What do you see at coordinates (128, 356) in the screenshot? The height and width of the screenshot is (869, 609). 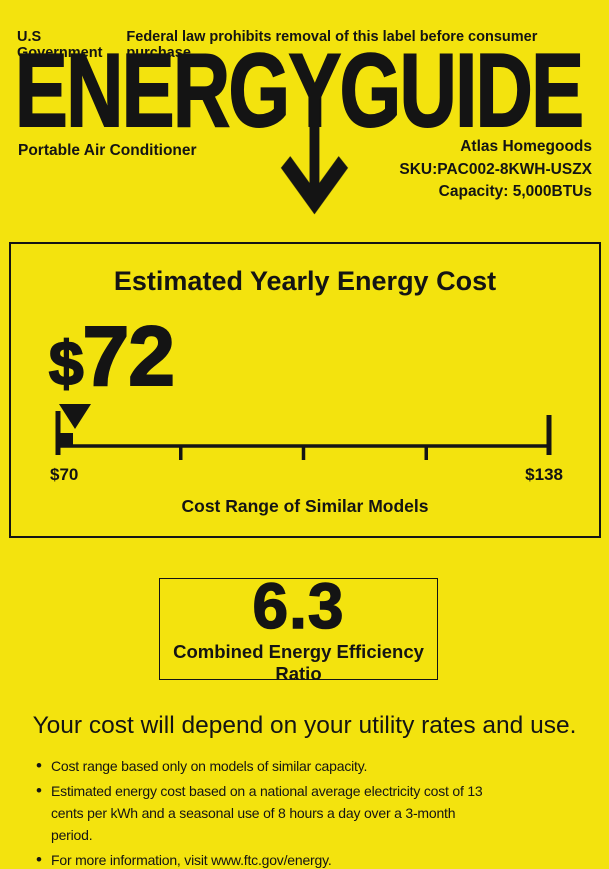 I see `cost-amount: 72` at bounding box center [128, 356].